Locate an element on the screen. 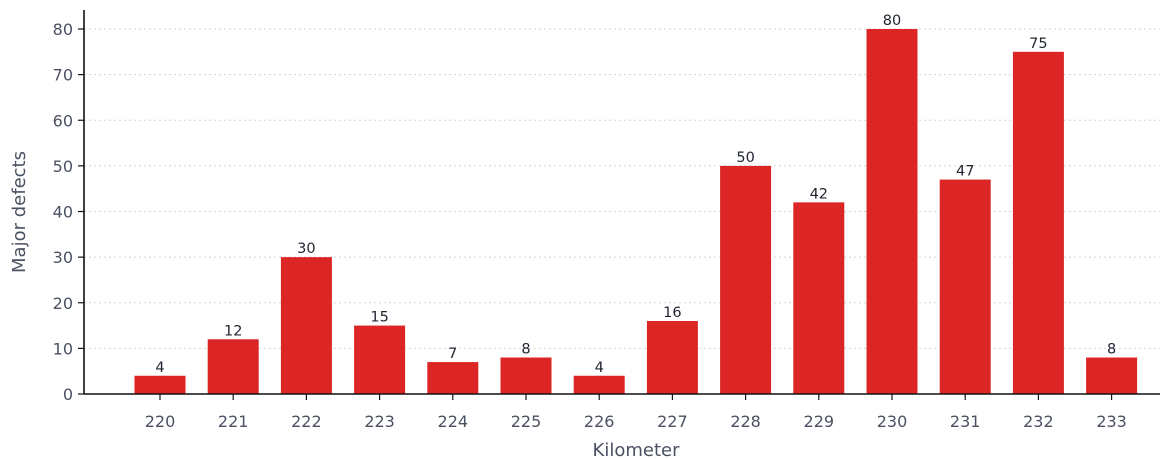 This screenshot has height=459, width=1175. x-tick-label: 228 is located at coordinates (745, 421).